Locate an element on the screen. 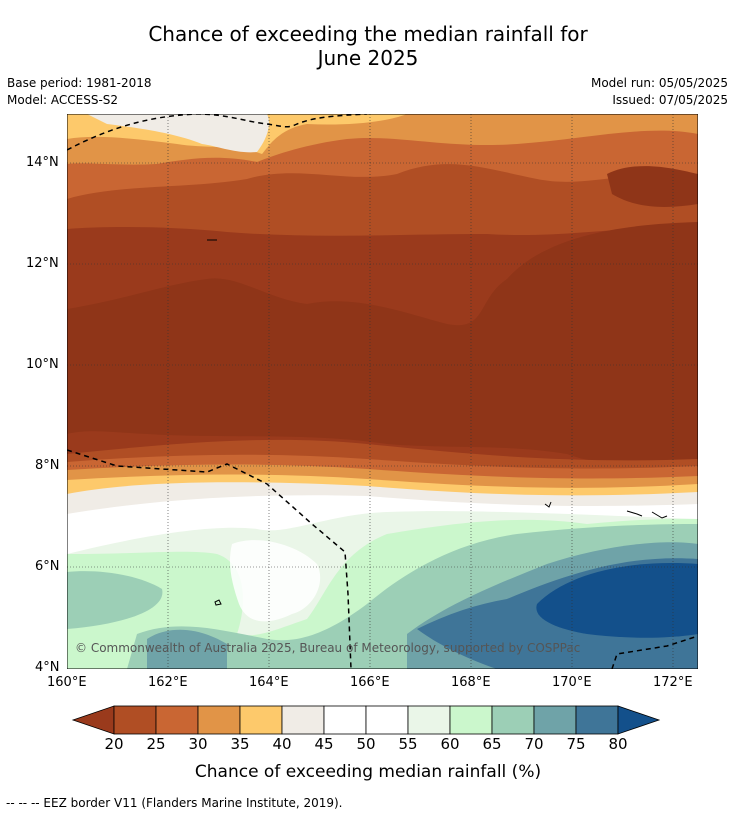 Image resolution: width=736 pixels, height=816 pixels. colorbar is located at coordinates (366, 720).